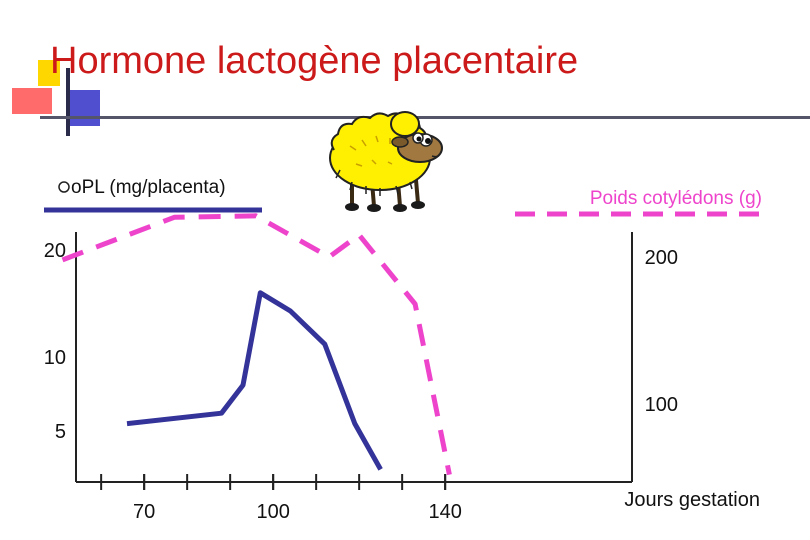 This screenshot has width=810, height=540. What do you see at coordinates (661, 331) in the screenshot?
I see `y-right-tick-labels: 100 200` at bounding box center [661, 331].